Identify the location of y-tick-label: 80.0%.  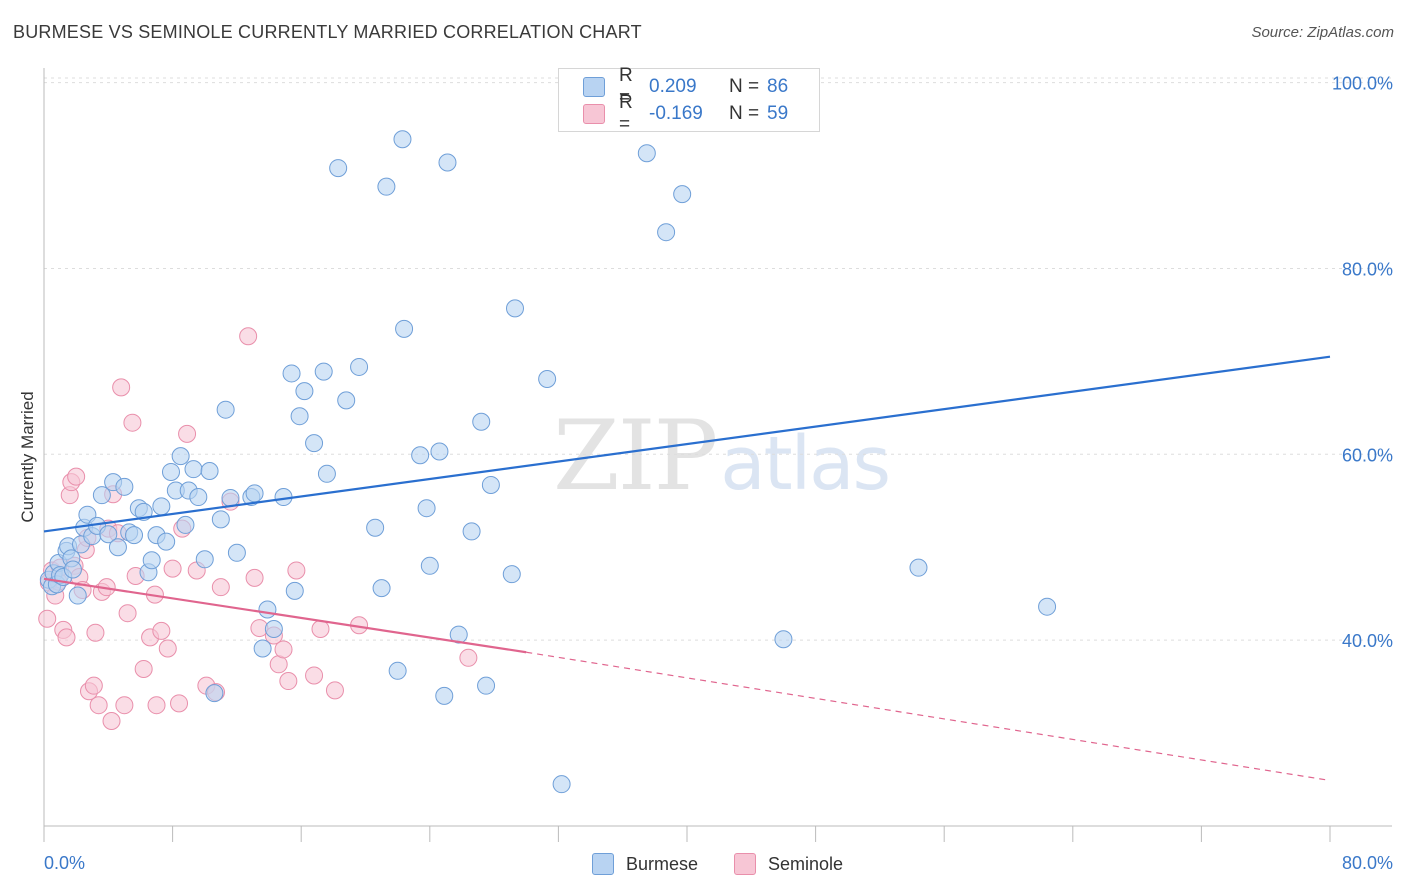
(1367, 269).